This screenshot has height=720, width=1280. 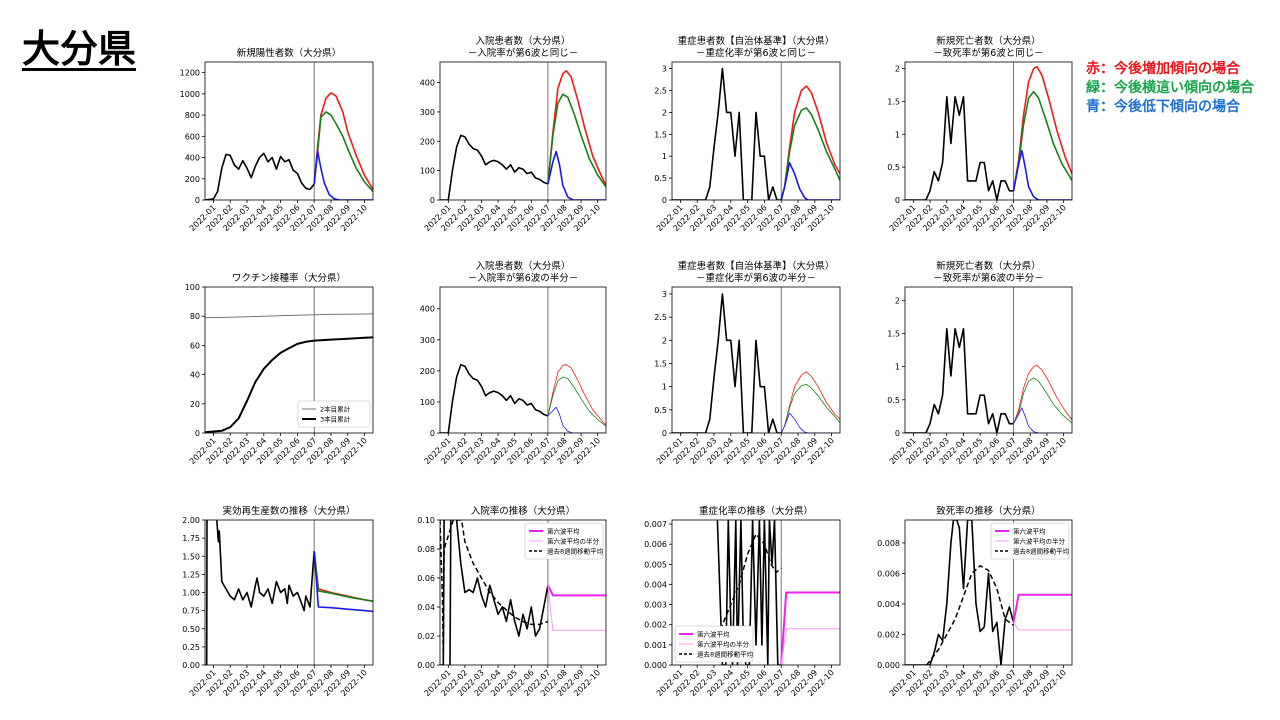 I want to click on chart-title: －重症化率が第6波の半分－, so click(x=756, y=278).